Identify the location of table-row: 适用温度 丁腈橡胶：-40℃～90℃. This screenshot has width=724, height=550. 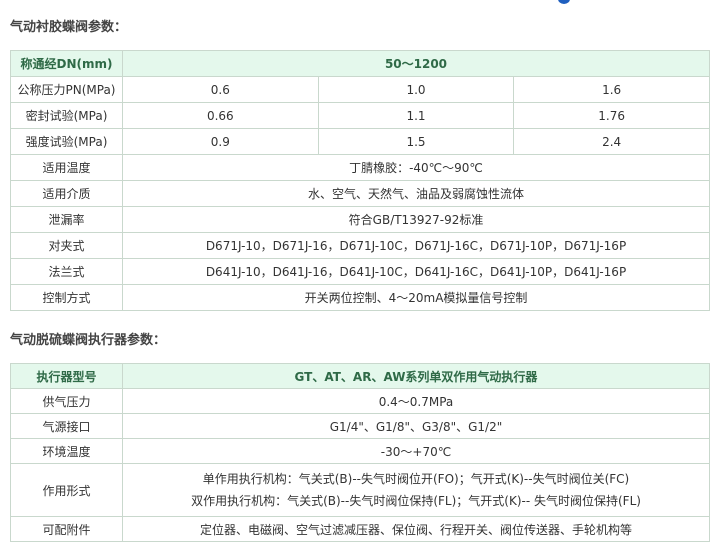
(360, 167).